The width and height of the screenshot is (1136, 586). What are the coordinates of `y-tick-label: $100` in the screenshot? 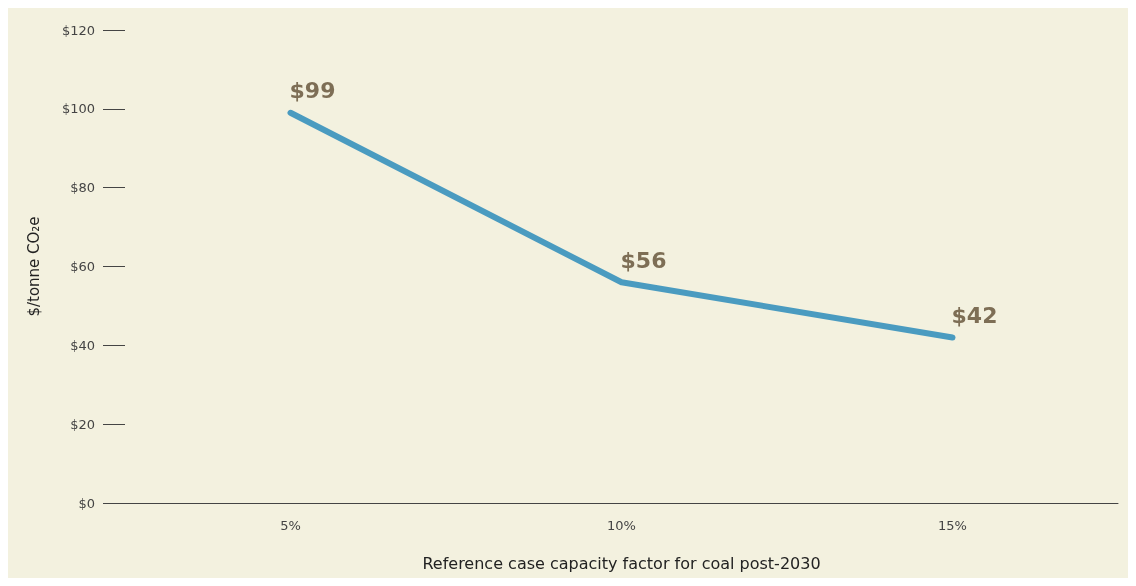 It's located at (78, 109).